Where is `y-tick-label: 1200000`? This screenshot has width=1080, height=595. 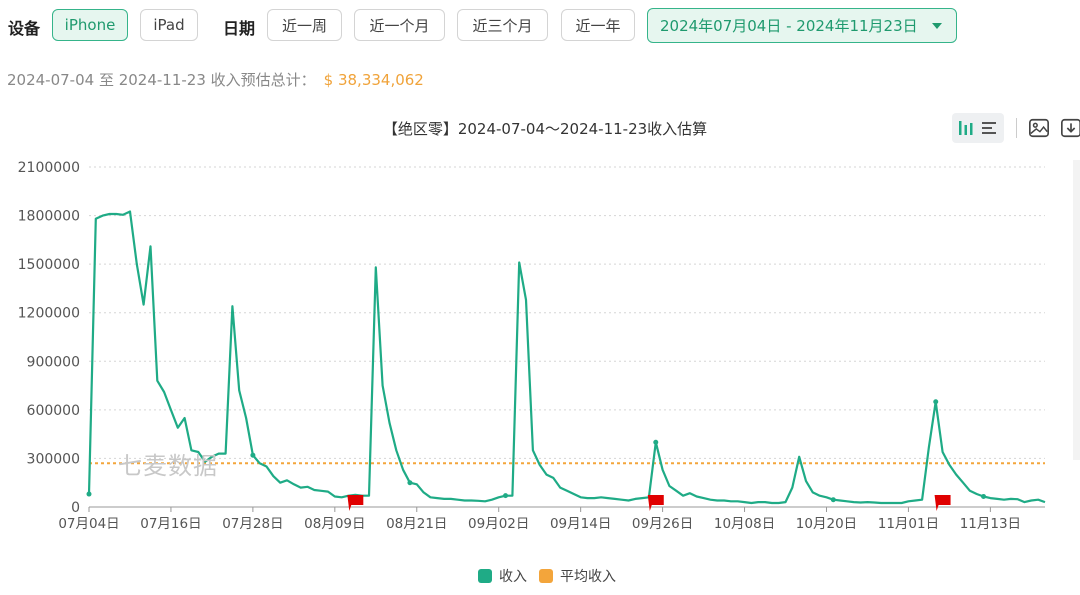
y-tick-label: 1200000 is located at coordinates (49, 314).